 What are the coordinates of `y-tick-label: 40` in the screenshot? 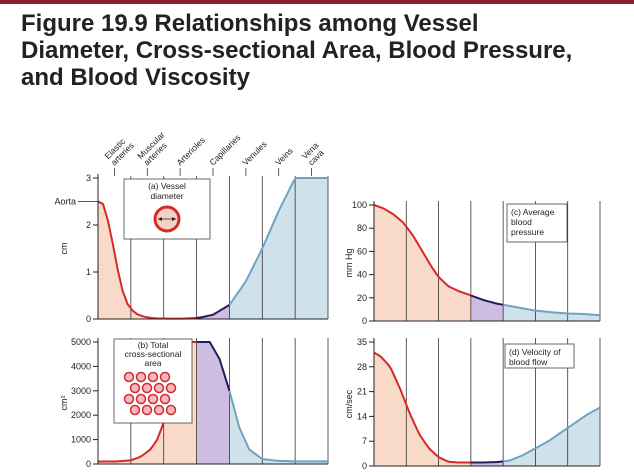 It's located at (362, 275).